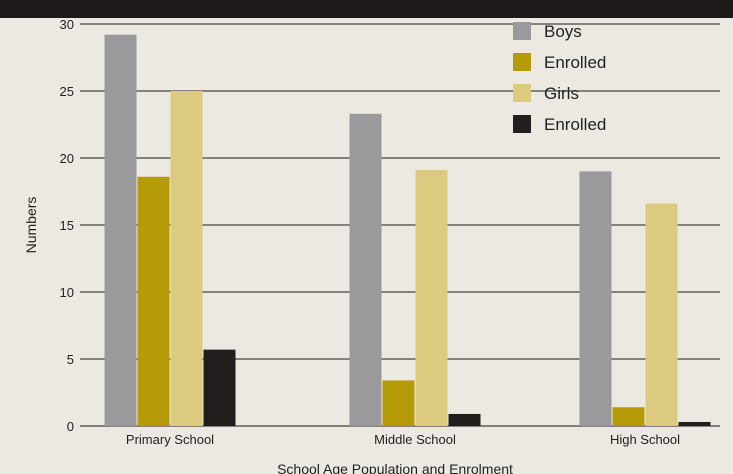 This screenshot has width=733, height=474. What do you see at coordinates (395, 467) in the screenshot?
I see `x-axis-title: School Age Population and Enrolment` at bounding box center [395, 467].